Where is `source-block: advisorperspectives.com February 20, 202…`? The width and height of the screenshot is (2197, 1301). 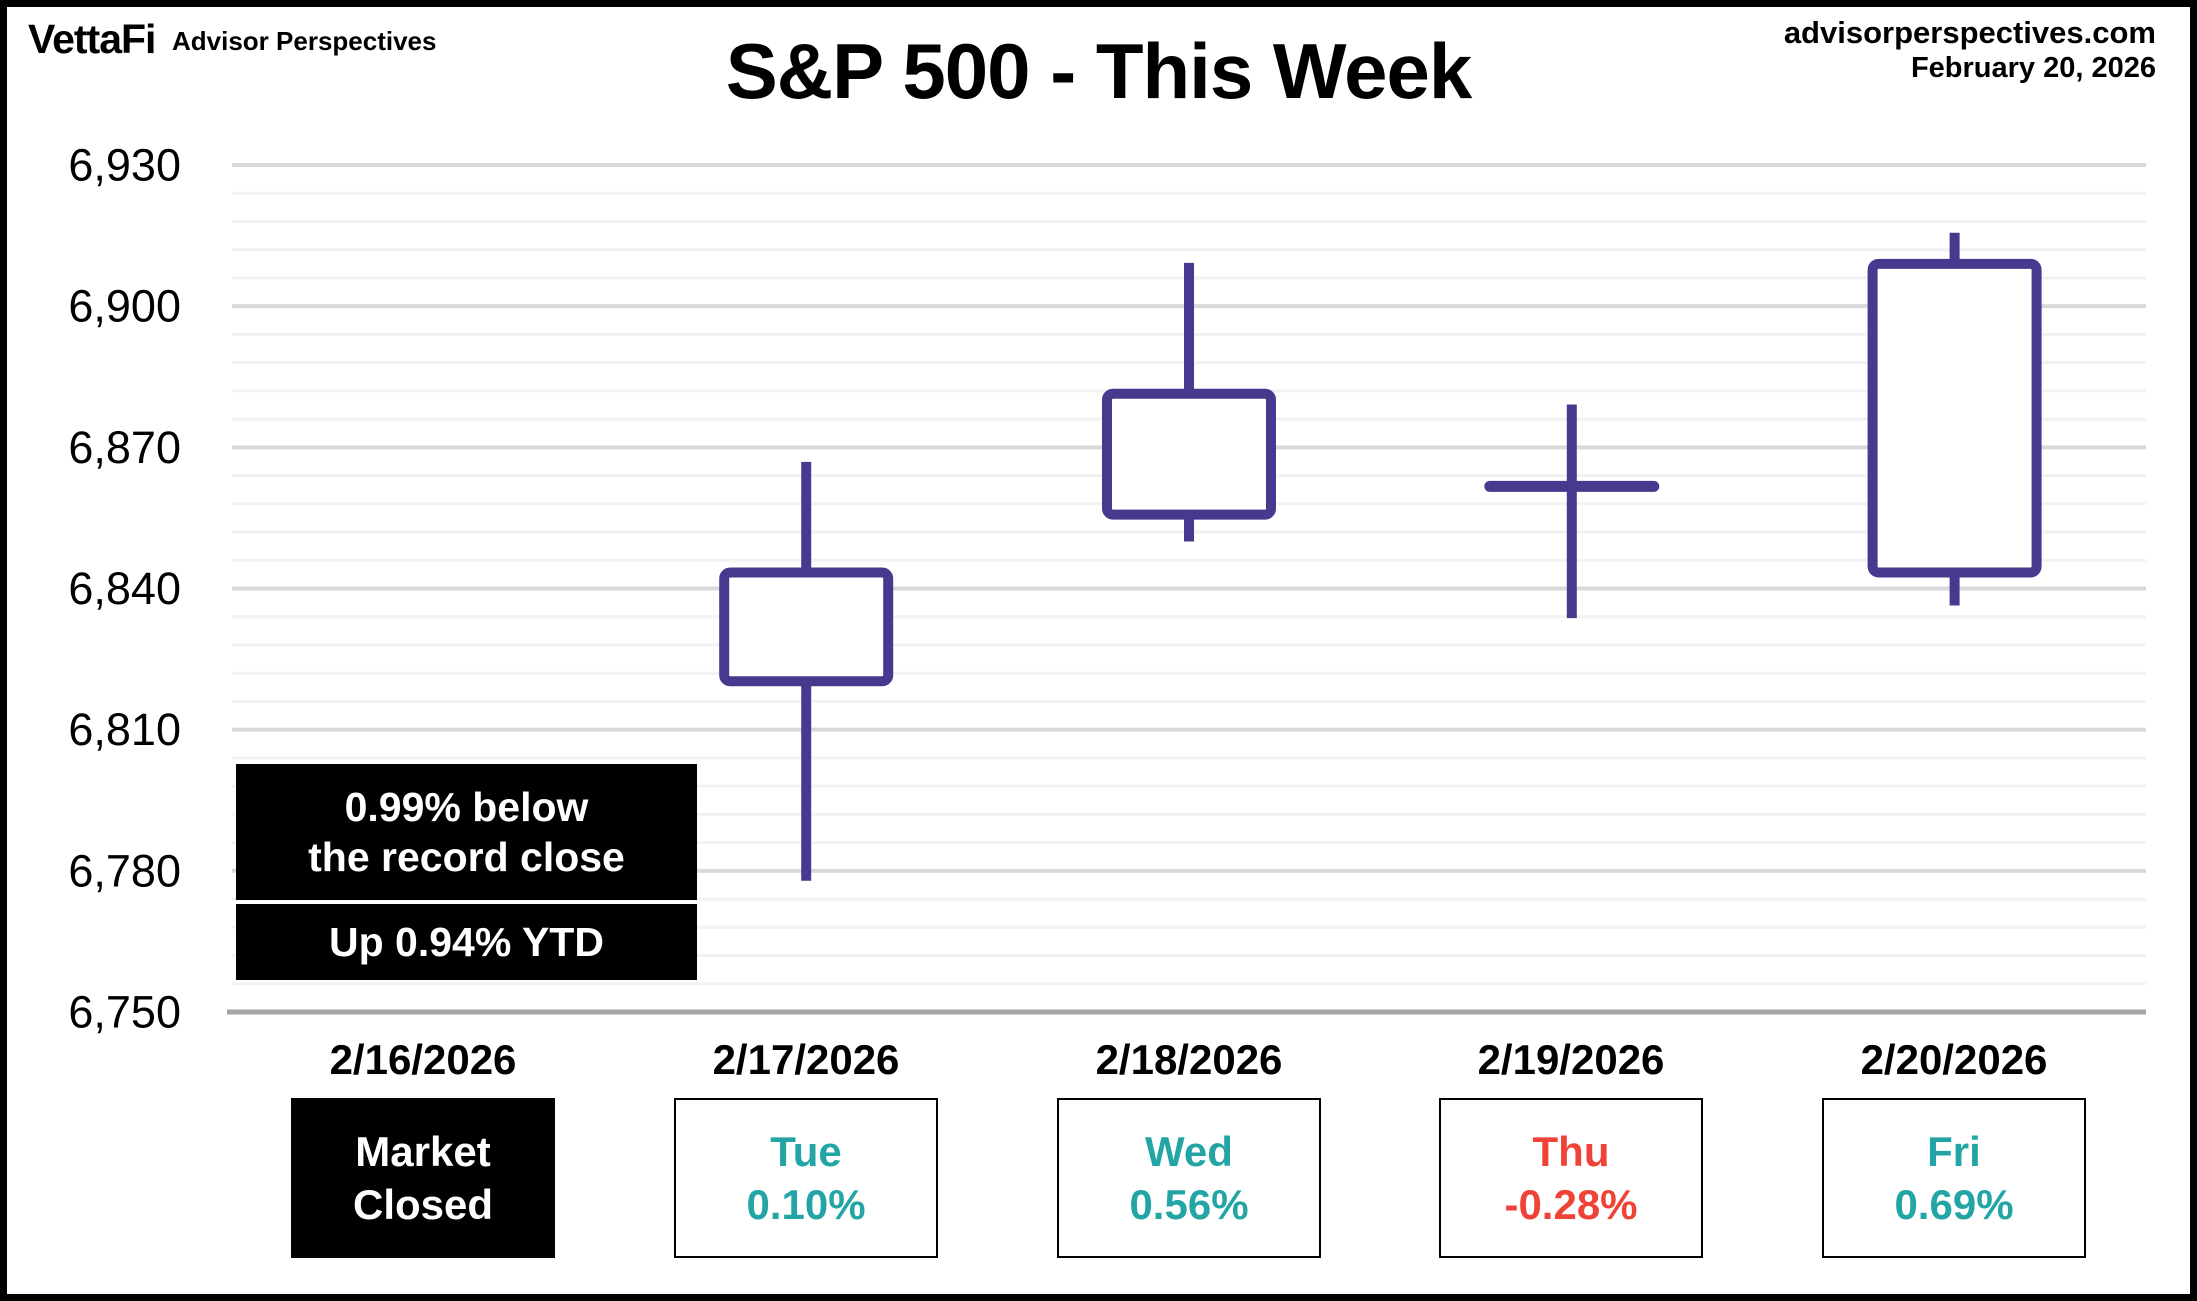
source-block: advisorperspectives.com February 20, 202… is located at coordinates (1970, 49).